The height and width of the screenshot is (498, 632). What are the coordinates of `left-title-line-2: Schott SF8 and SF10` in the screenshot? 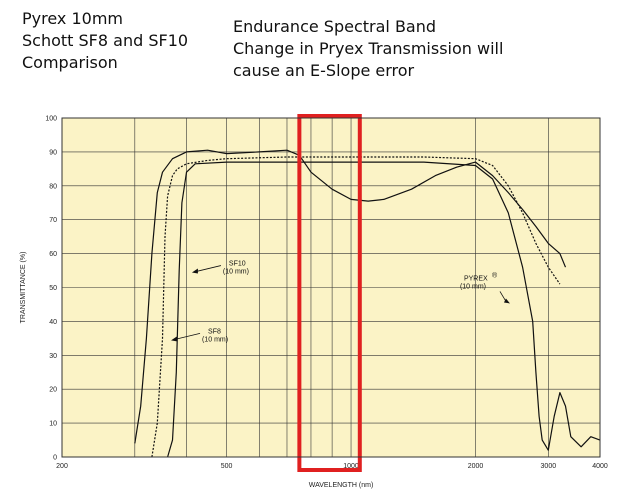 It's located at (105, 40).